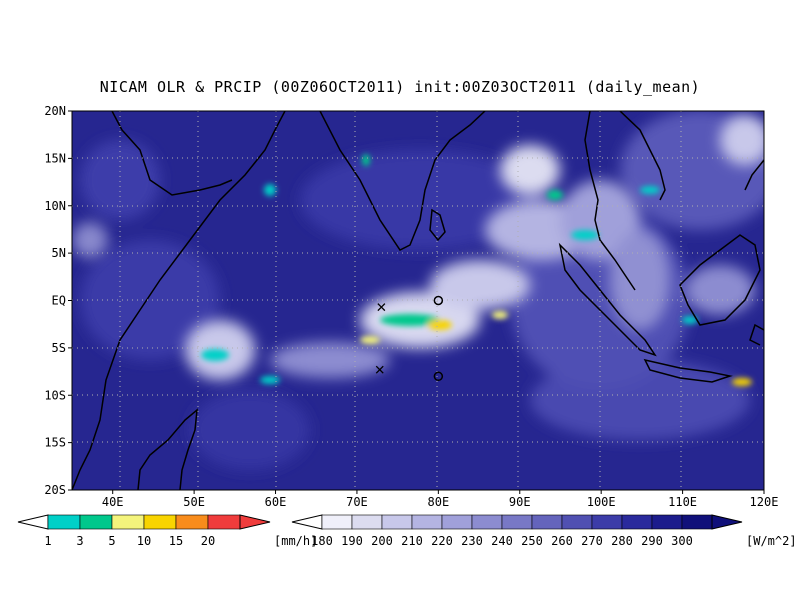  What do you see at coordinates (382, 541) in the screenshot?
I see `colorbar-tick-label: 200` at bounding box center [382, 541].